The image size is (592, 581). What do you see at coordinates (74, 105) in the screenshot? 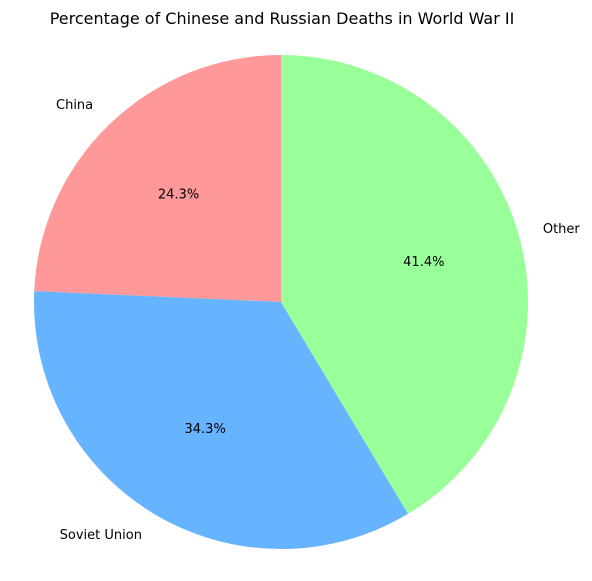
I see `slice-label-china: China` at bounding box center [74, 105].